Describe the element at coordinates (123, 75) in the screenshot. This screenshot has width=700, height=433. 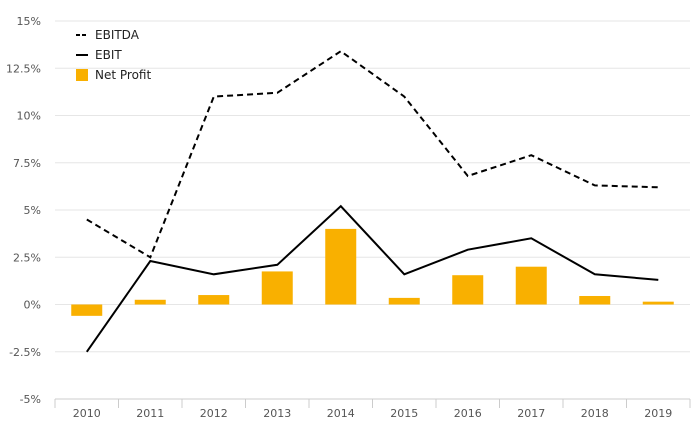
I see `legend-label: Net Profit` at that location.